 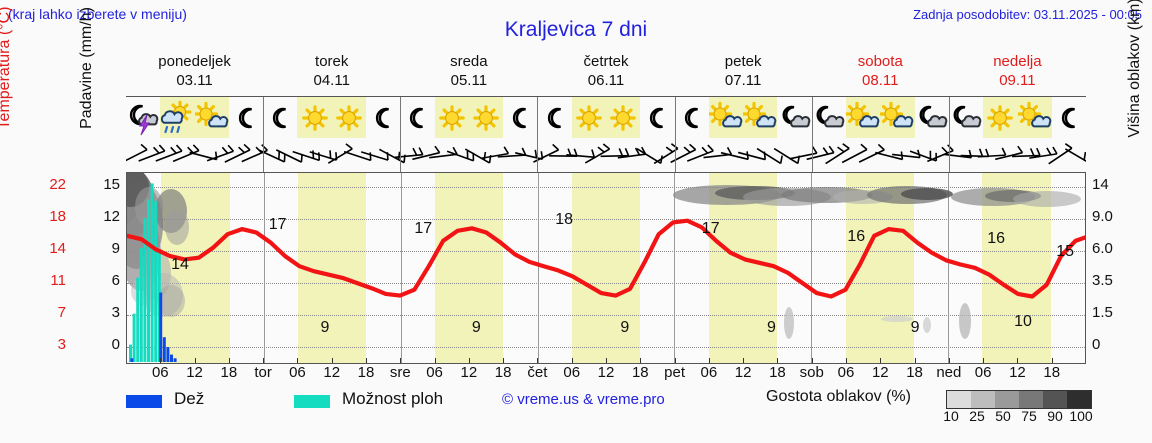 I want to click on day-header-ponedeljek: ponedeljek 03.11, so click(x=194, y=71).